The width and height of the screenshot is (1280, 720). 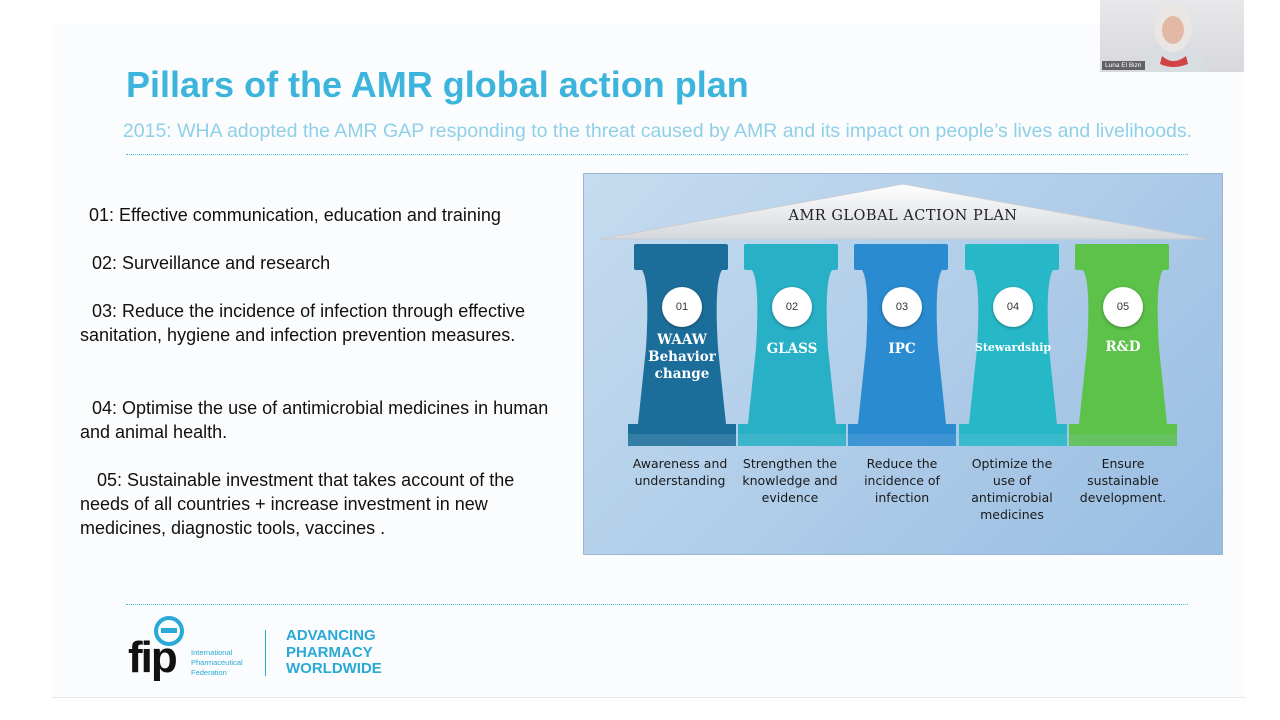 I want to click on pillar-column-1: 01 WAAW Behavior change, so click(x=682, y=346).